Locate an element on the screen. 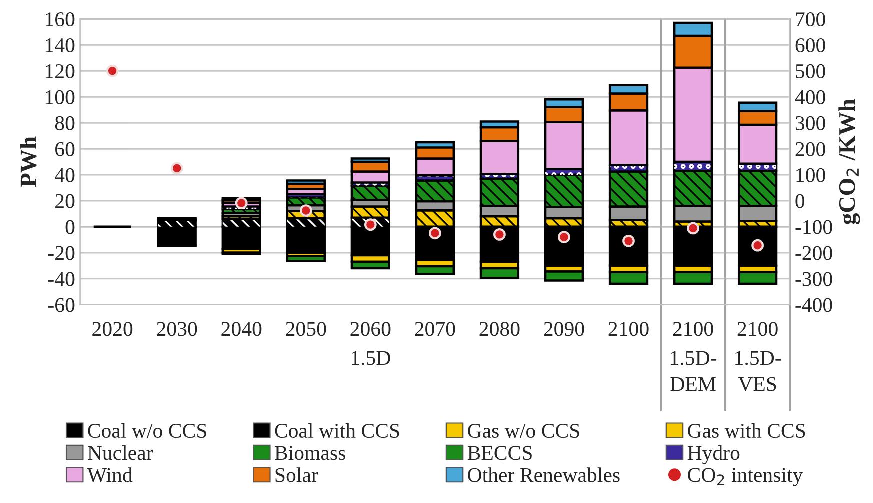 The image size is (873, 503). x-tick-label: 2040 is located at coordinates (242, 329).